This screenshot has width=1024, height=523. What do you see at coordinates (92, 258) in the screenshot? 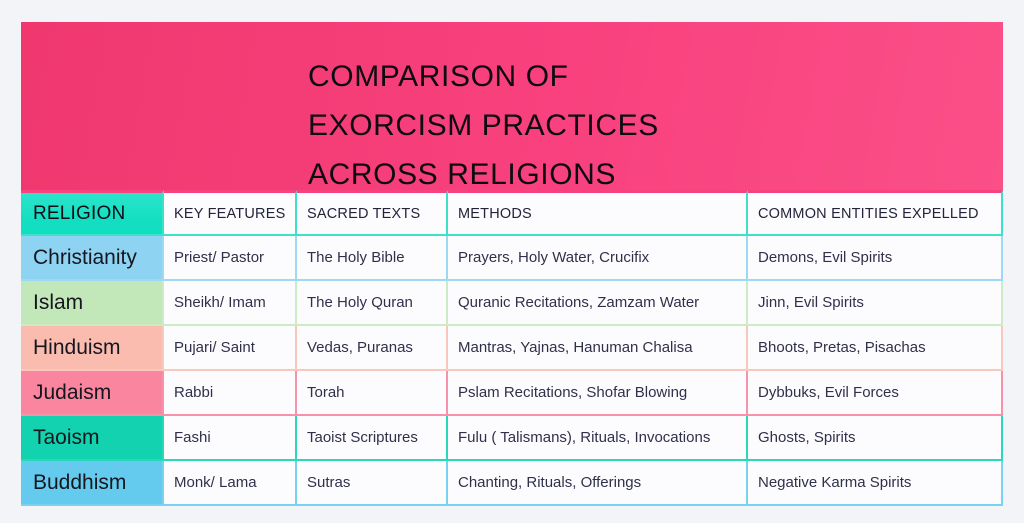
I see `religion-cell: Christianity` at bounding box center [92, 258].